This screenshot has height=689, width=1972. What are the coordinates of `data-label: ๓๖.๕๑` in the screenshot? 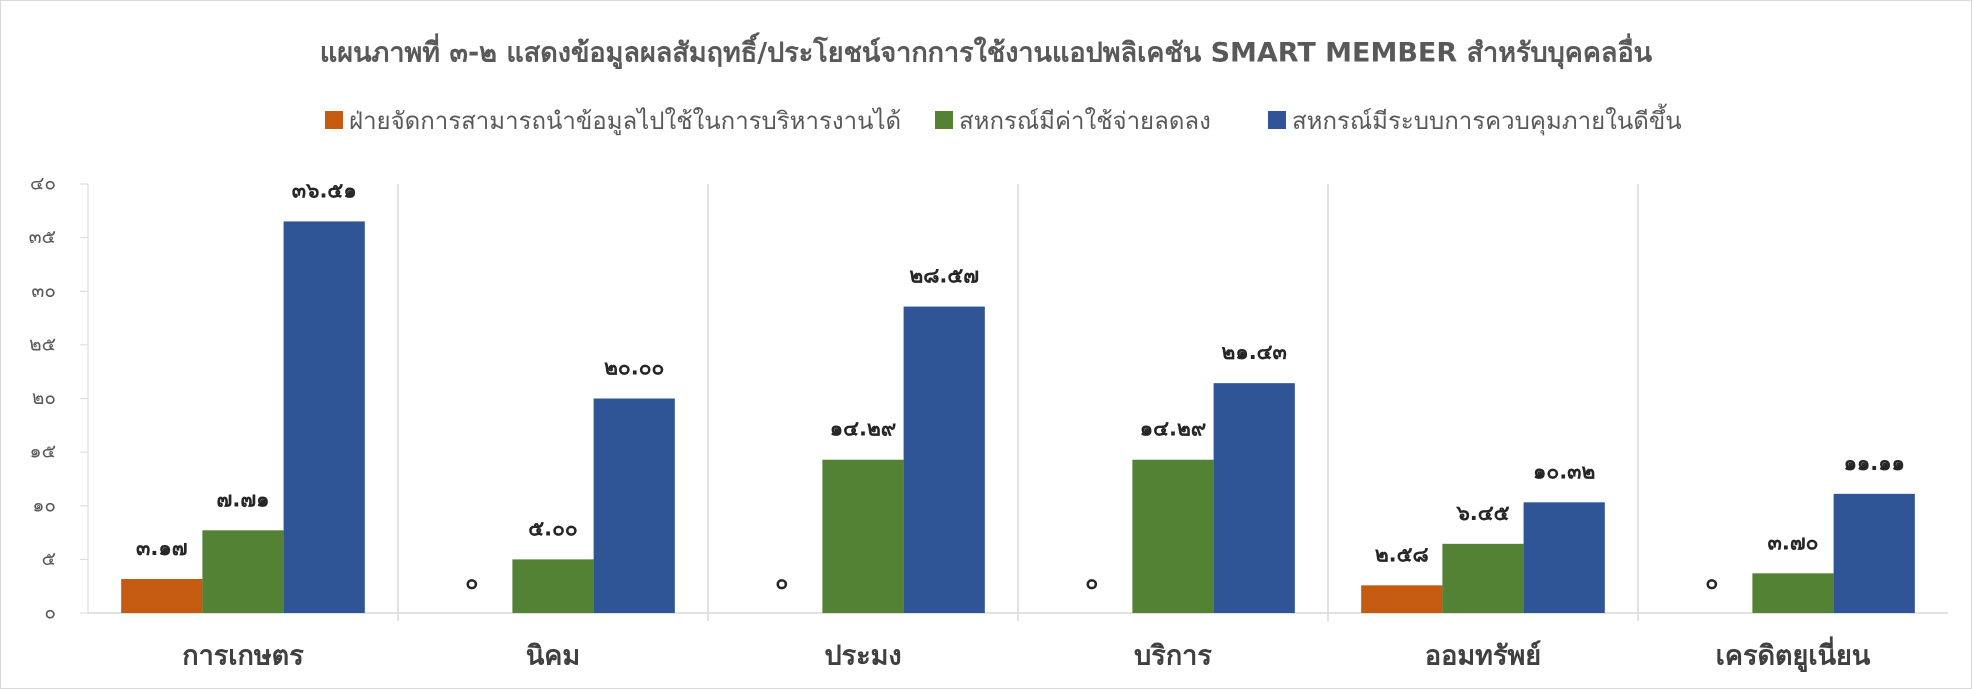 It's located at (324, 190).